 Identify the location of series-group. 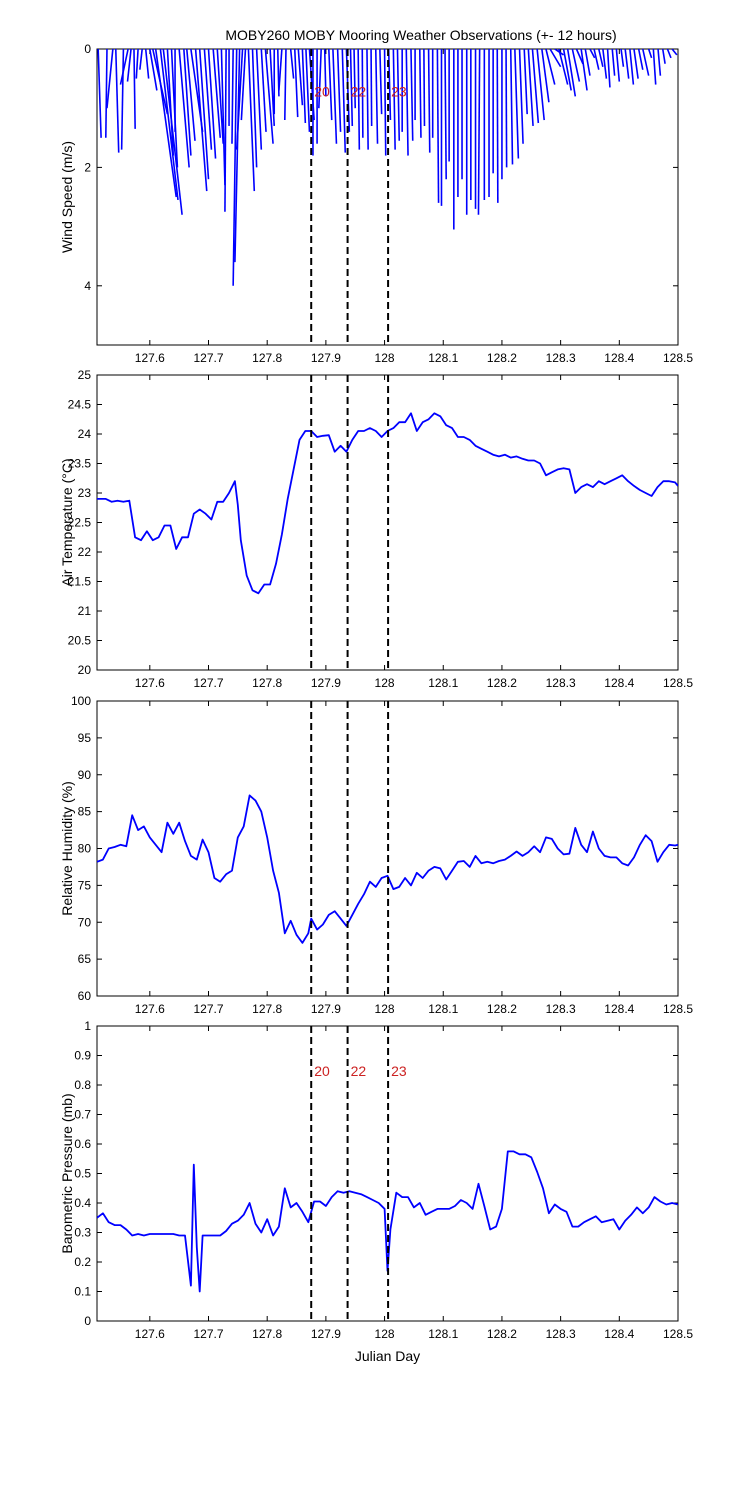
(387, 167).